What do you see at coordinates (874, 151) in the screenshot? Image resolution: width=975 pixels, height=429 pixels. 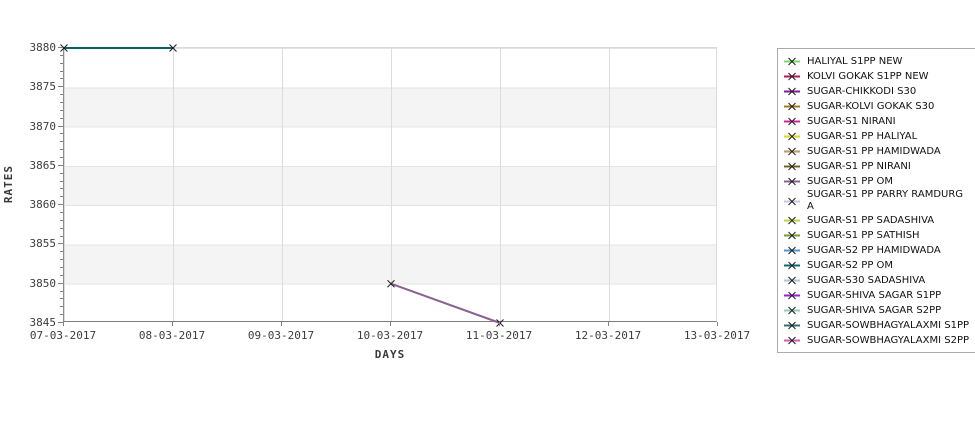 I see `legend-item-label: SUGAR-S1 PP HAMIDWADA` at bounding box center [874, 151].